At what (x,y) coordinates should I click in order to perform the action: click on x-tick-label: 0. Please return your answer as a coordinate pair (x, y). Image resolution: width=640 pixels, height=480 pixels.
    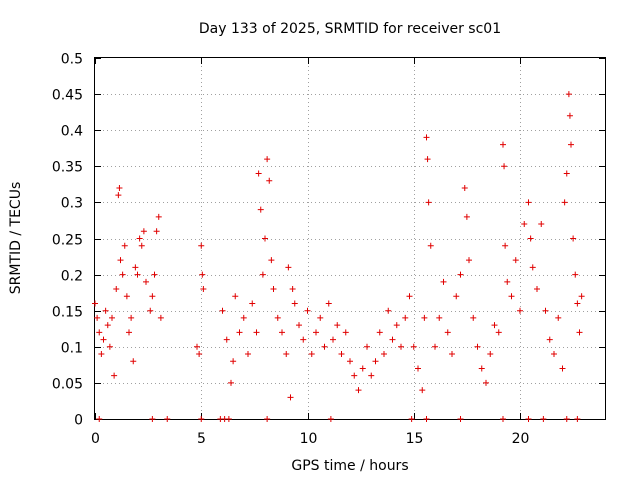
    Looking at the image, I should click on (95, 439).